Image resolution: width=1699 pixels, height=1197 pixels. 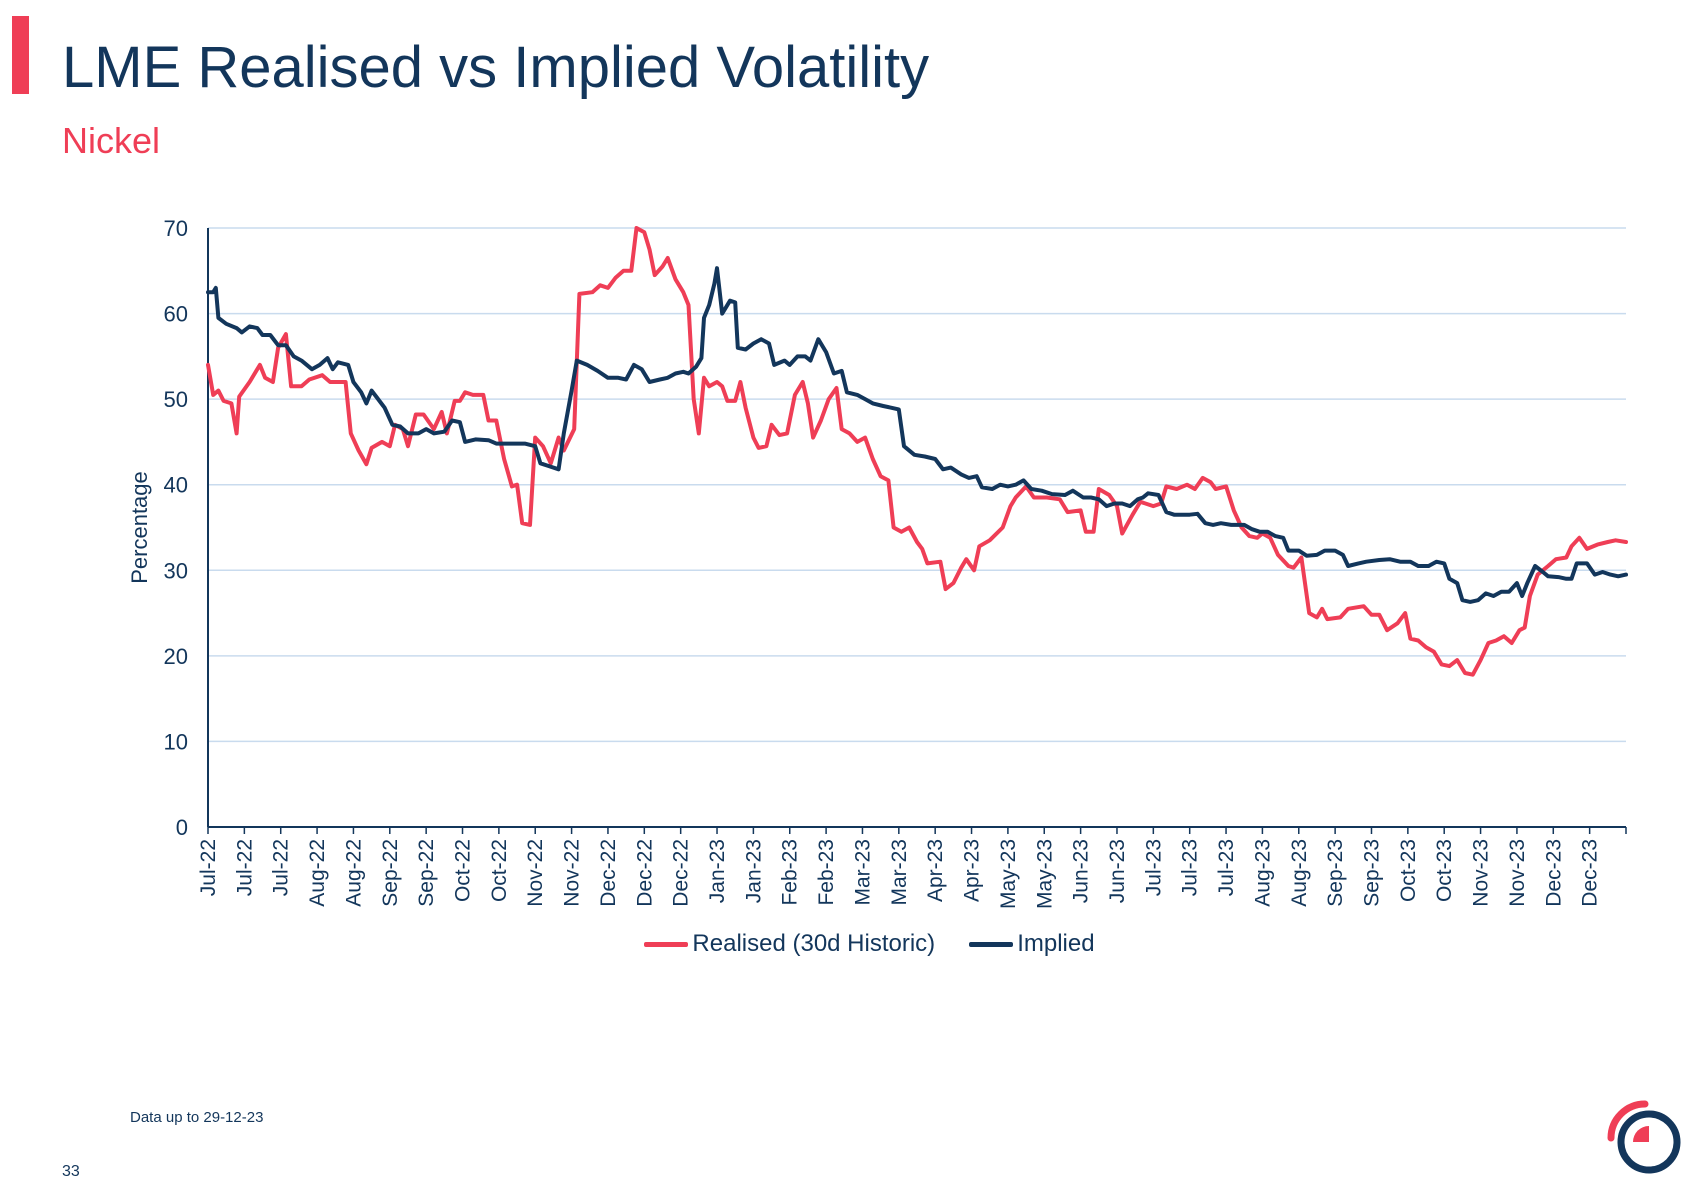 I want to click on y-tick-label: 70, so click(x=176, y=228).